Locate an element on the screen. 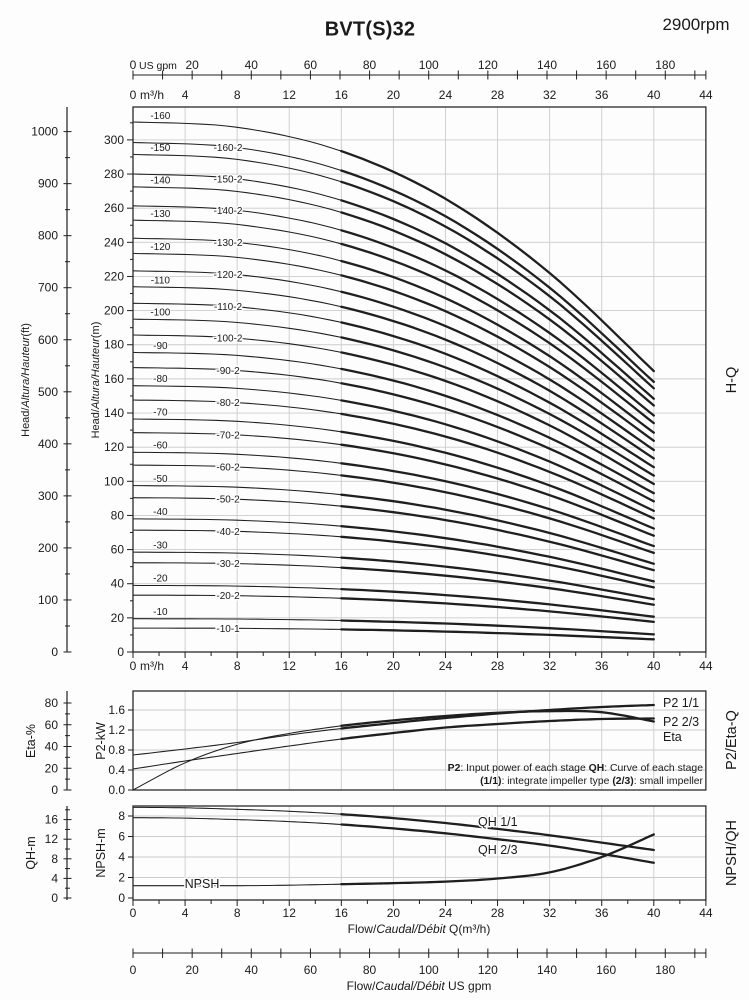 The height and width of the screenshot is (1000, 749). curve--130 is located at coordinates (497, 333).